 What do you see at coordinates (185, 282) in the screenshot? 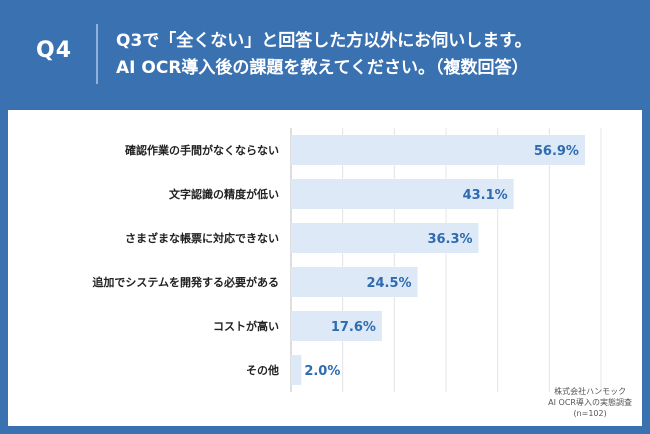
I see `category-label: 追加でシステムを開発する必要がある` at bounding box center [185, 282].